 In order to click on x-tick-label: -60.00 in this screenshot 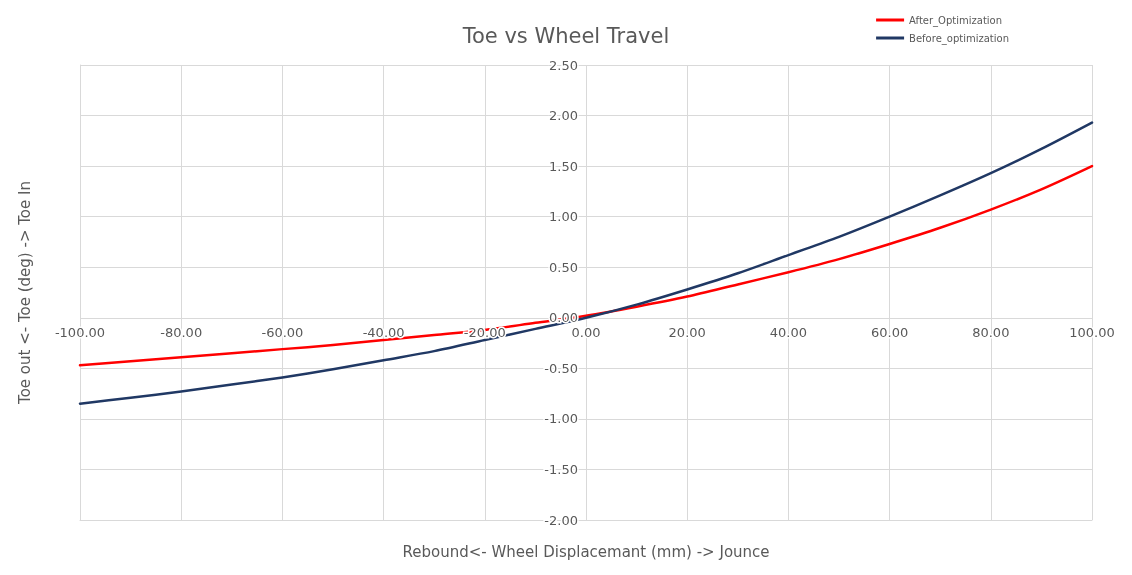, I will do `click(282, 333)`.